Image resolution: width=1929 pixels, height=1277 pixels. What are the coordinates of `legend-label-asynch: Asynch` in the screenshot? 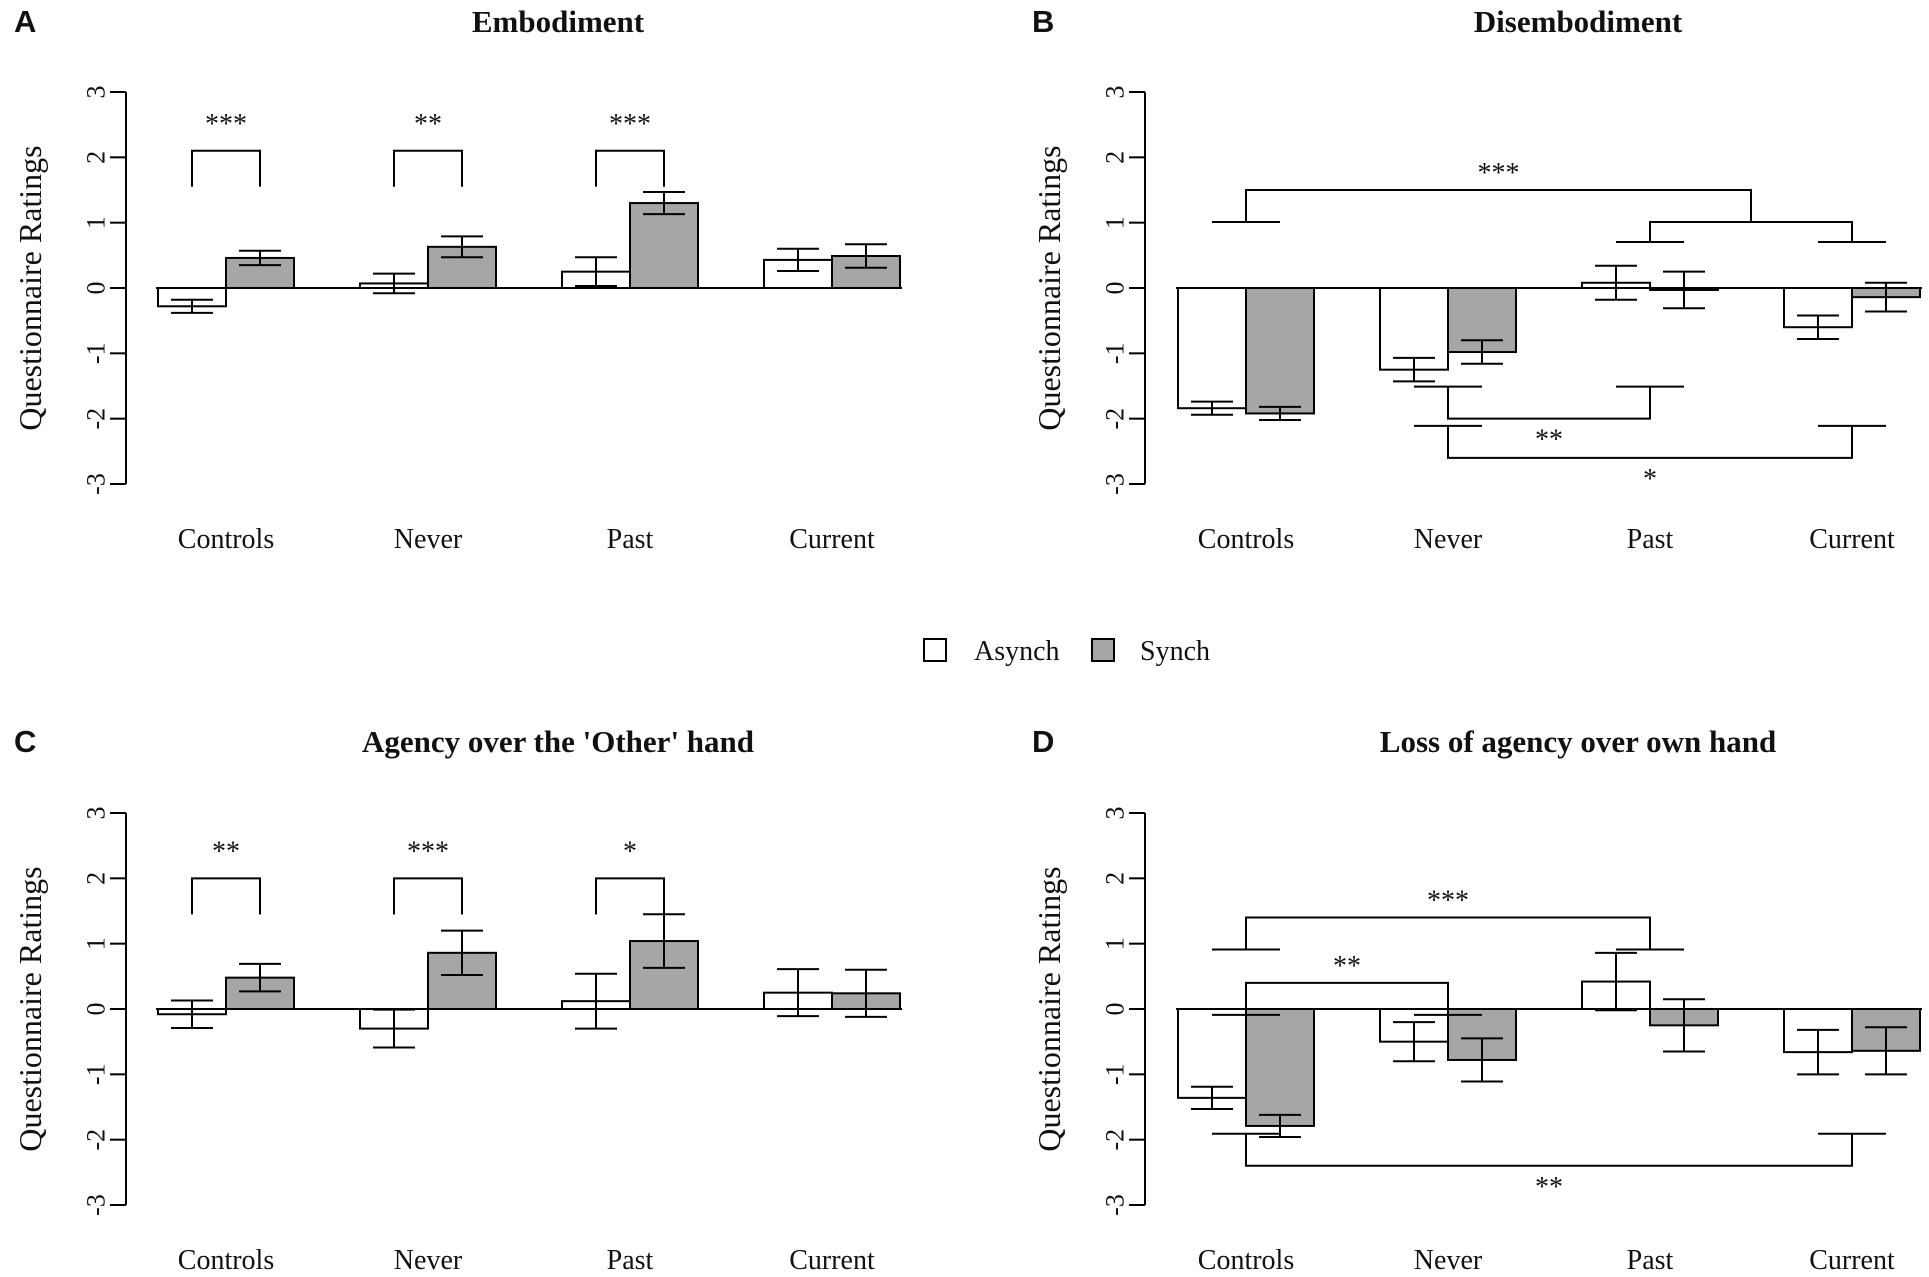 It's located at (1017, 651).